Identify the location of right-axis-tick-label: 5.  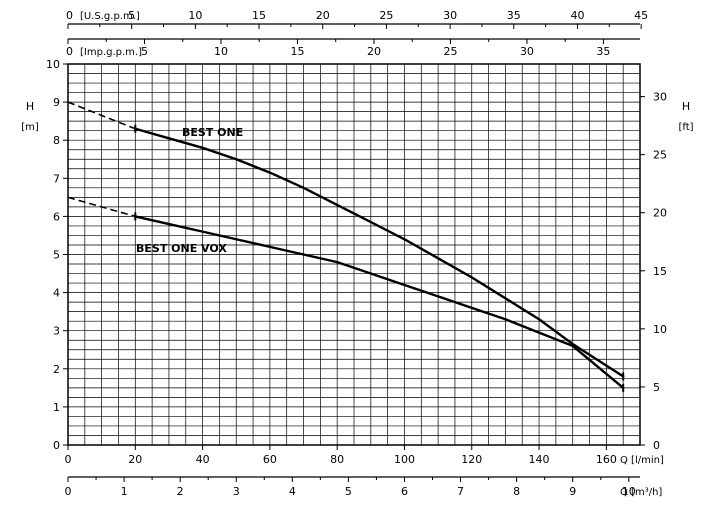
(656, 387).